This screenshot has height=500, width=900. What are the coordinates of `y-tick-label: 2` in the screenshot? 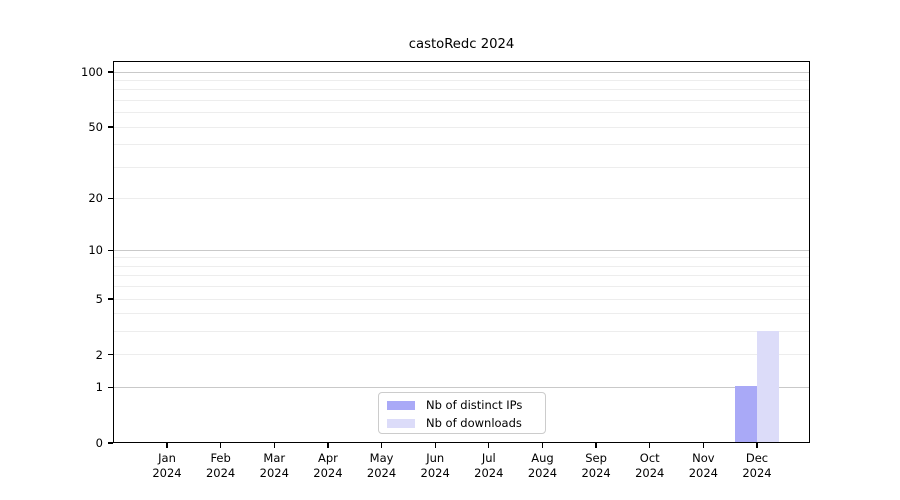 It's located at (99, 354).